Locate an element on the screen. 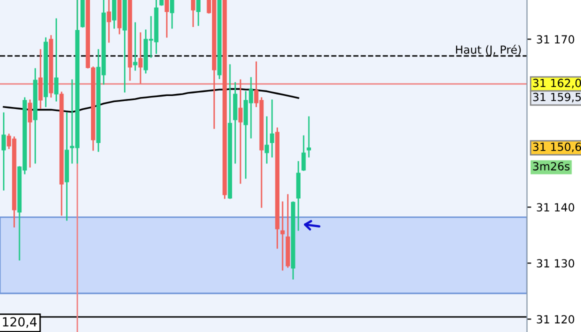 This screenshot has height=332, width=581. annotation: 120,4 is located at coordinates (19, 322).